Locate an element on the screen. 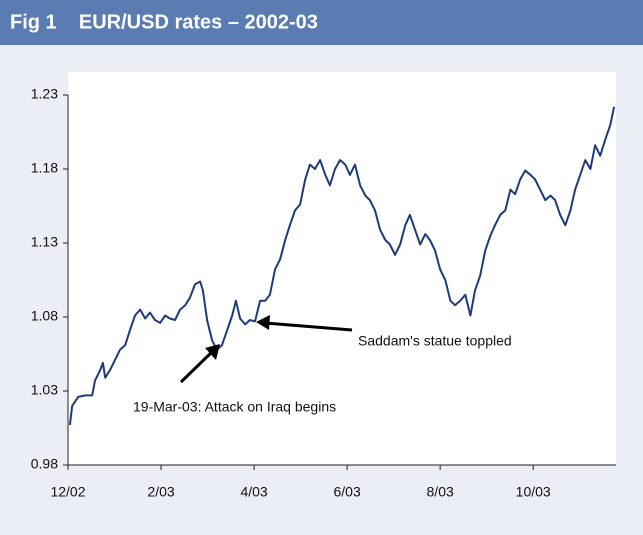  x-tick-label: 8/03 is located at coordinates (440, 492).